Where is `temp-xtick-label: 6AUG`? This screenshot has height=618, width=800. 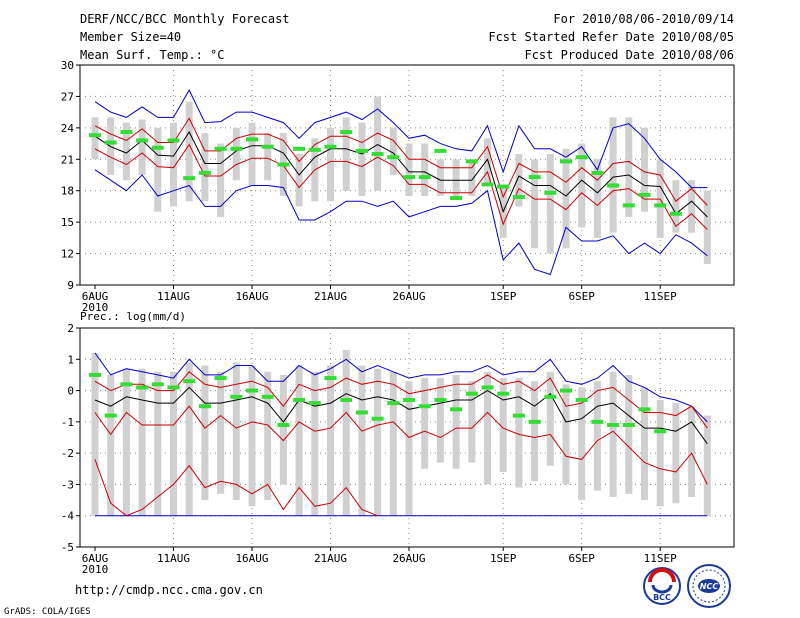
temp-xtick-label: 6AUG is located at coordinates (95, 296).